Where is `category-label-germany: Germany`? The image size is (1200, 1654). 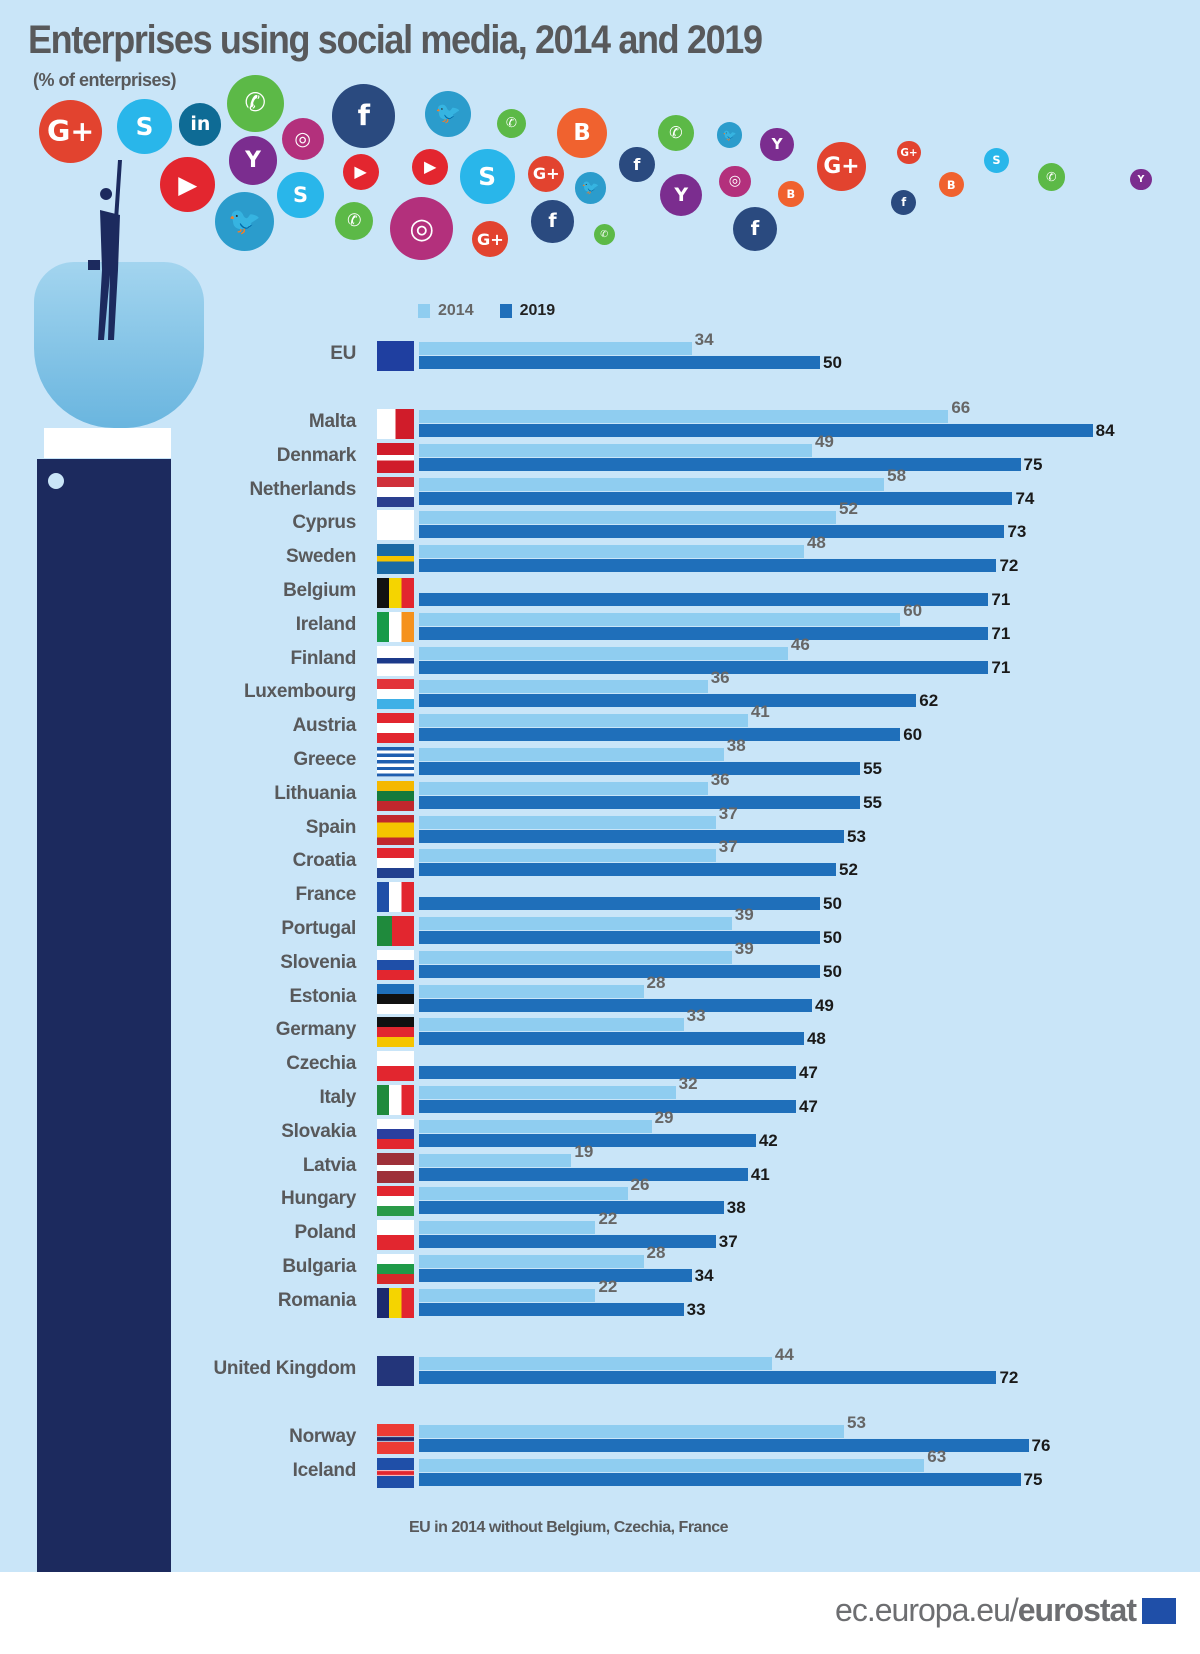 category-label-germany: Germany is located at coordinates (316, 1030).